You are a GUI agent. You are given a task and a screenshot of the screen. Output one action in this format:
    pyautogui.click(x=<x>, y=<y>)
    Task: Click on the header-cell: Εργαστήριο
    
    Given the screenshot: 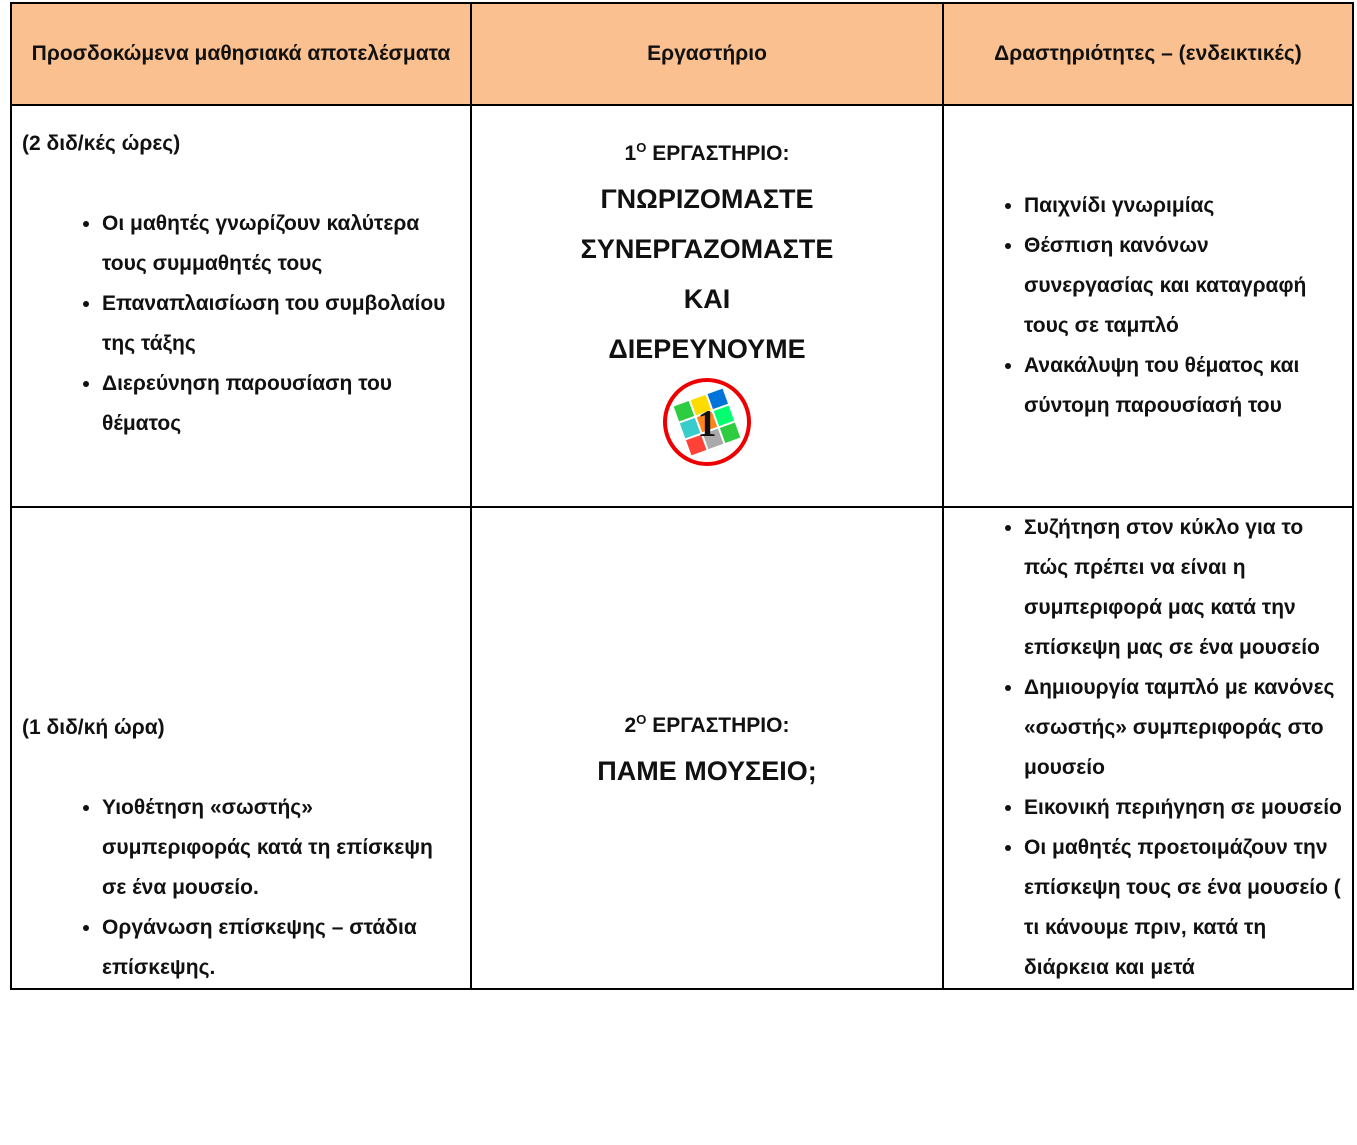 What is the action you would take?
    pyautogui.click(x=707, y=54)
    